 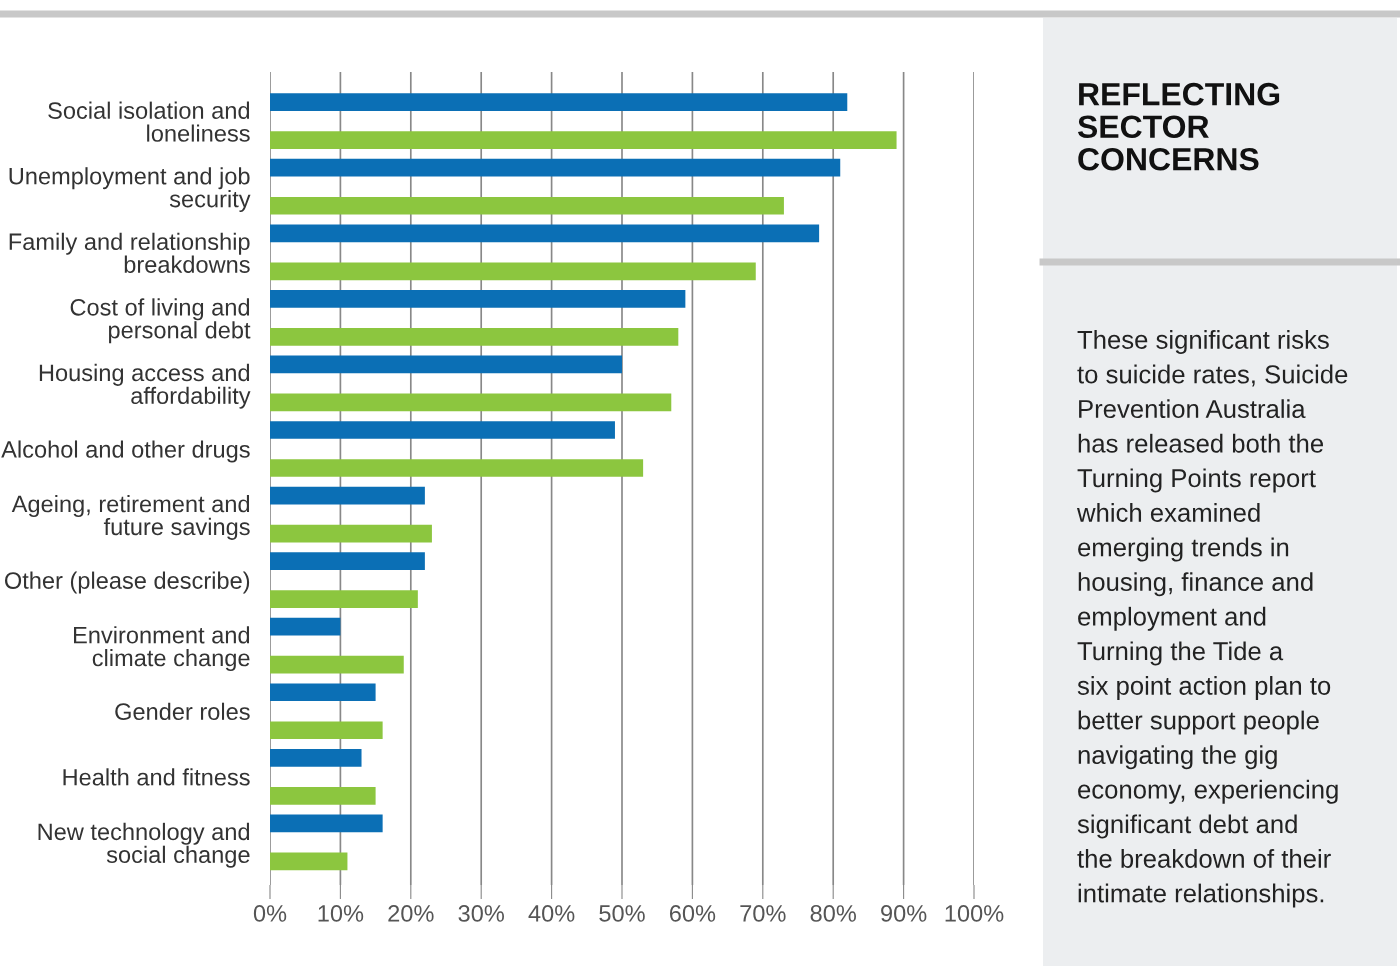 I want to click on y-tick-label: Ageing, retirement and future savings, so click(x=130, y=517).